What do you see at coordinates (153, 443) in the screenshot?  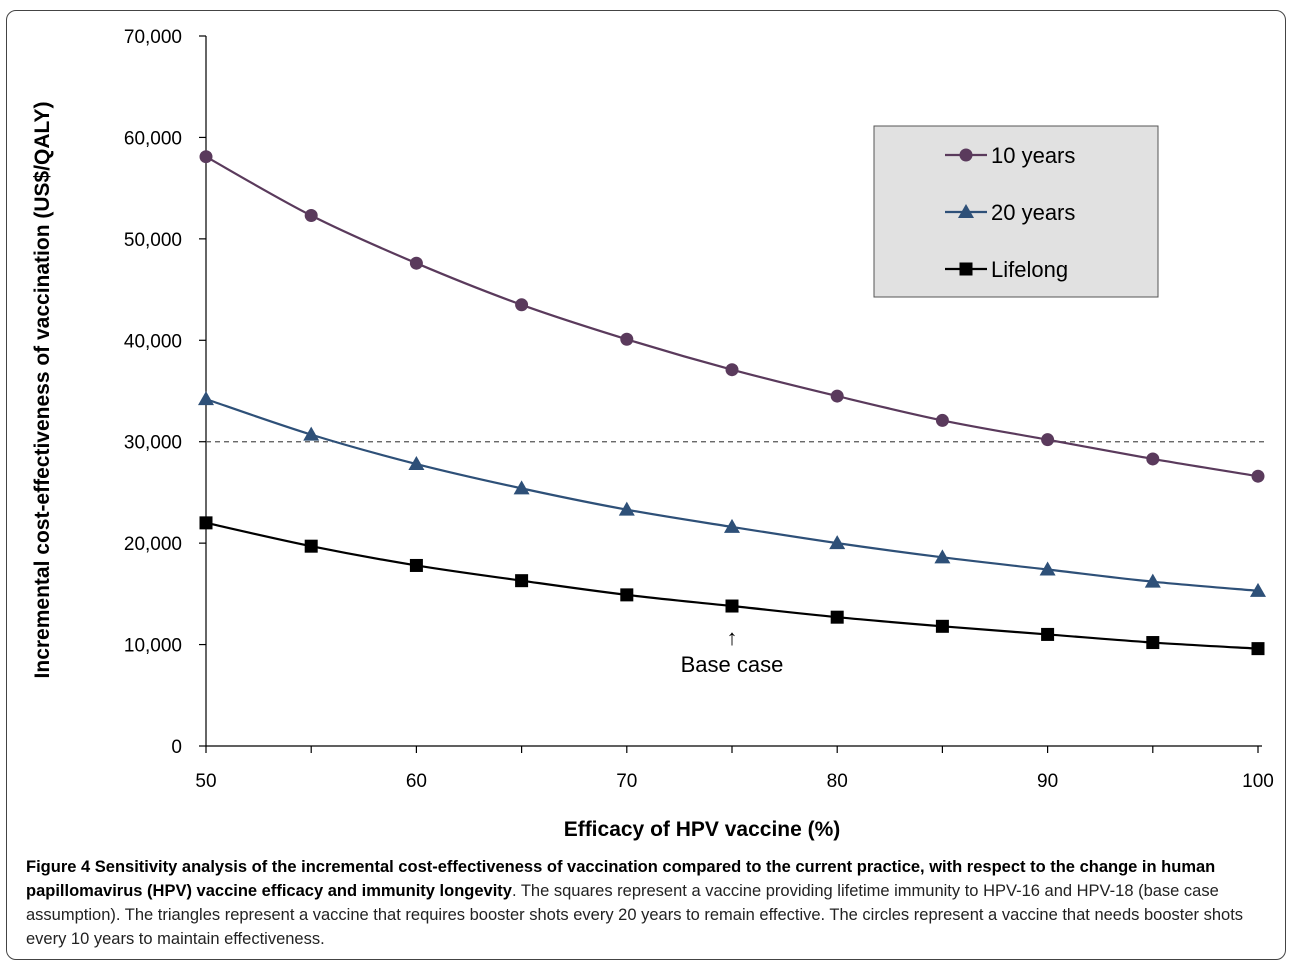 I see `y-tick-label: 30,000` at bounding box center [153, 443].